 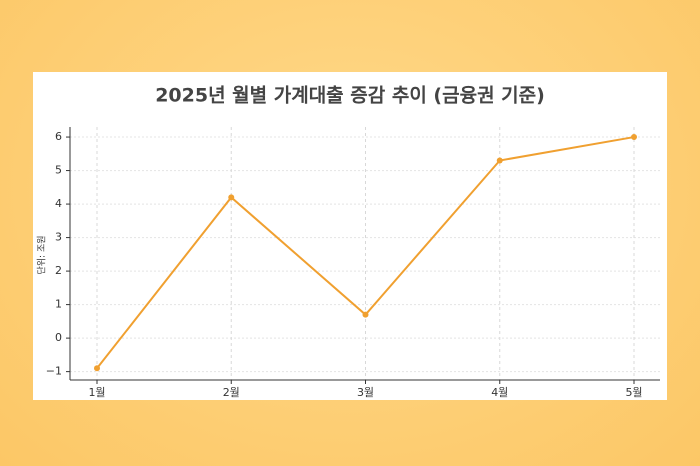 I want to click on y-tick-label: 0, so click(x=58, y=337).